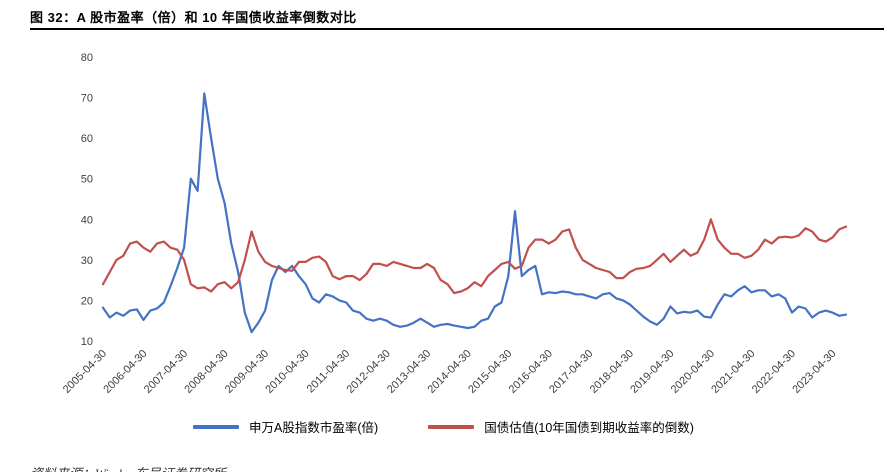 The image size is (887, 472). I want to click on source-note: 资料来源：Wind，东吴证券研究所, so click(128, 467).